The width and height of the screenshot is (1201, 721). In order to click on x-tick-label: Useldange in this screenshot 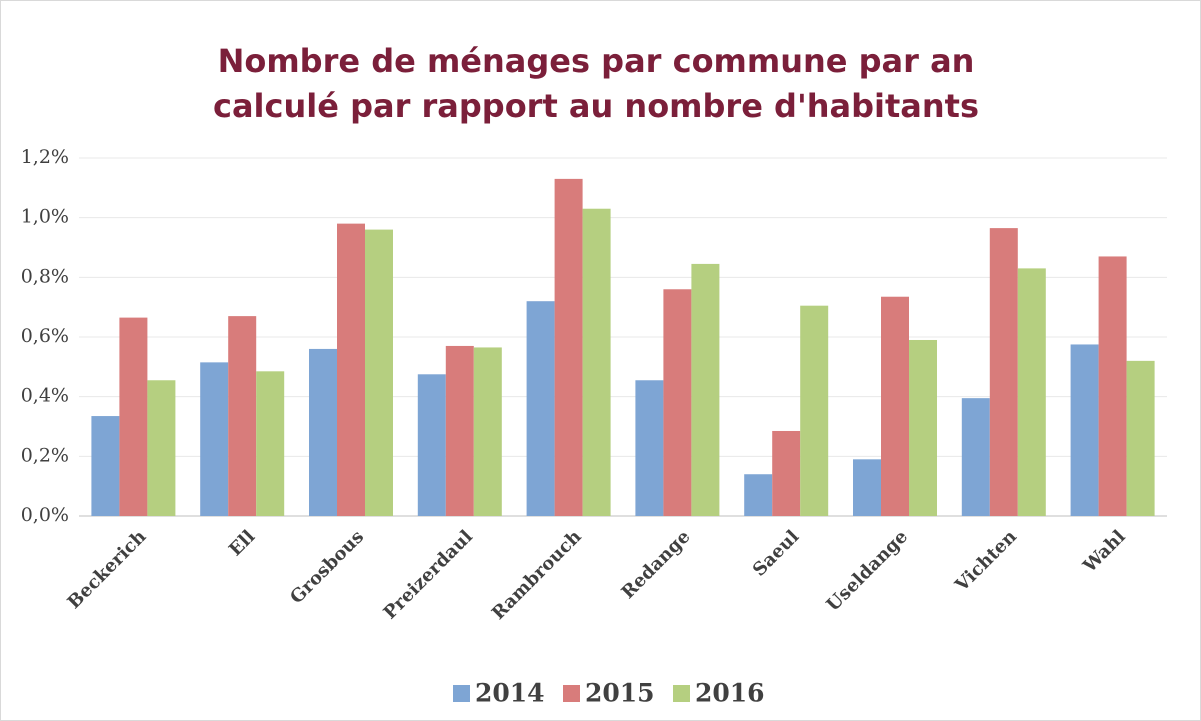, I will do `click(867, 570)`.